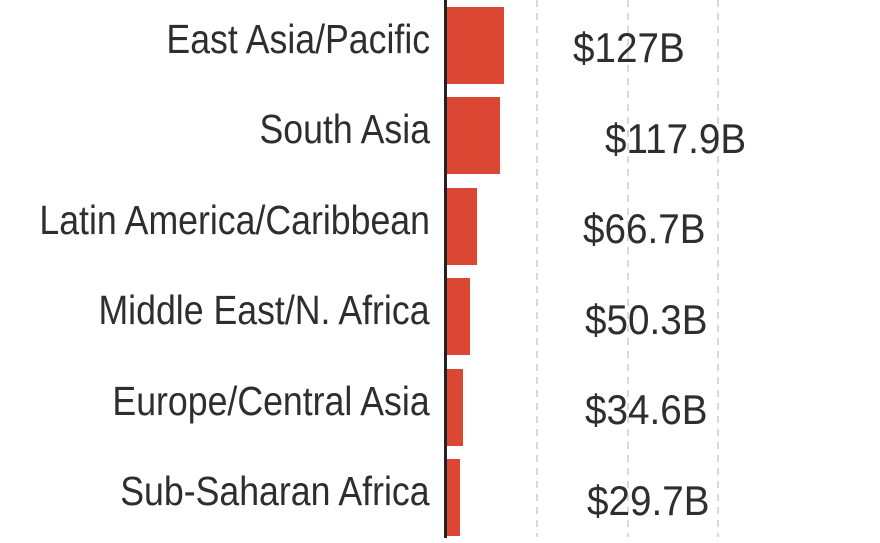 Image resolution: width=880 pixels, height=543 pixels. What do you see at coordinates (271, 401) in the screenshot?
I see `category-label: Europe/Central Asia` at bounding box center [271, 401].